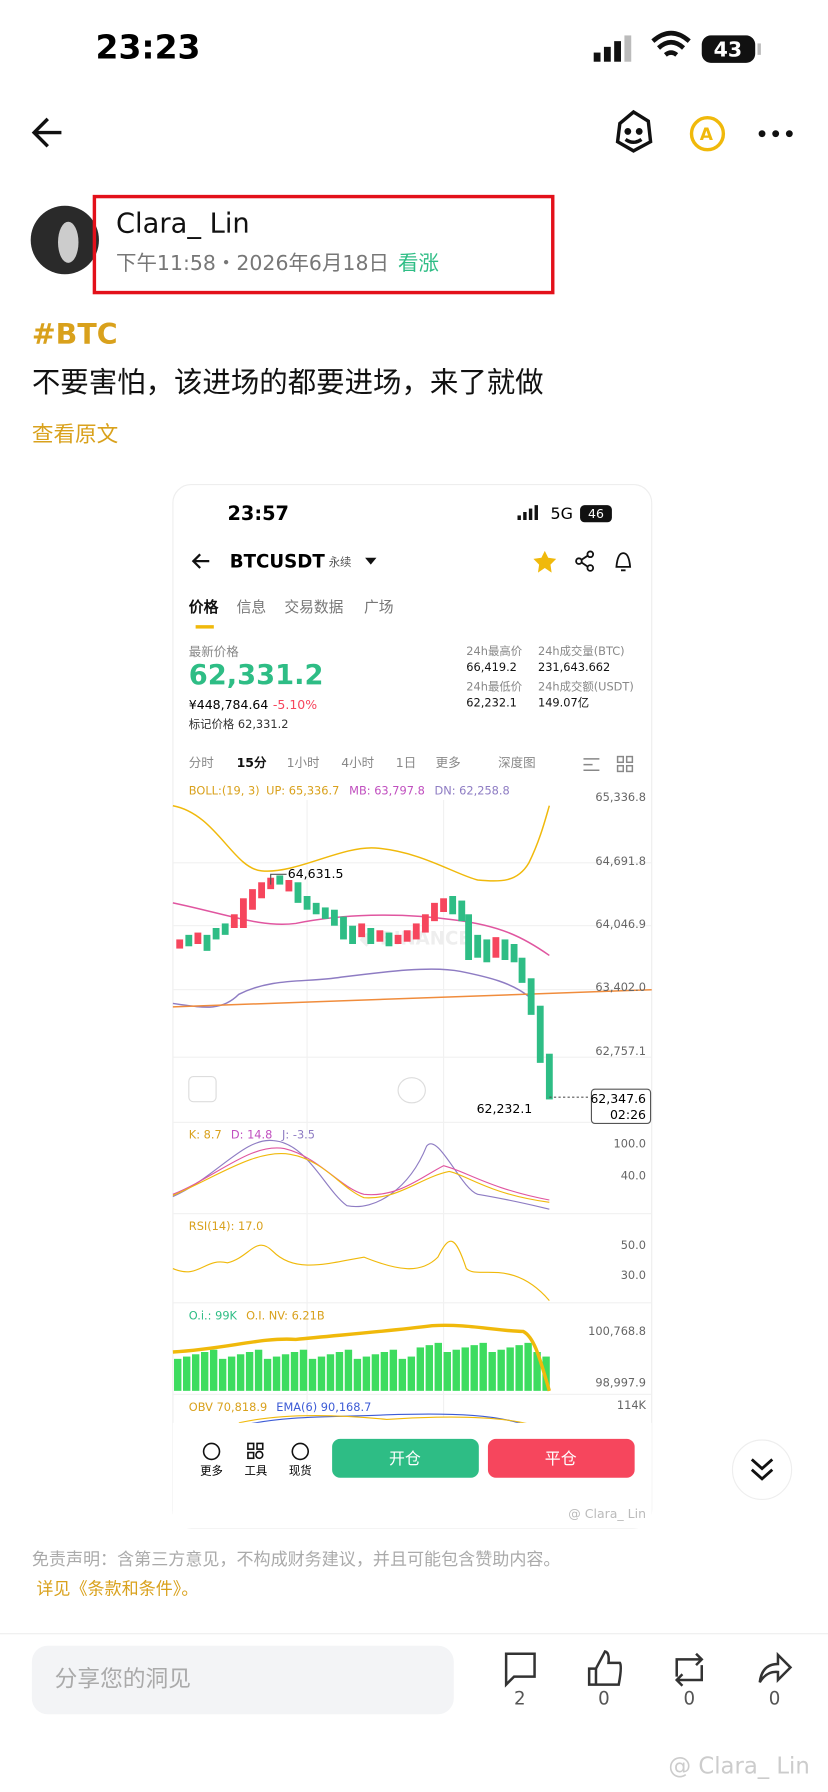 The image size is (828, 1792). What do you see at coordinates (634, 131) in the screenshot?
I see `emoji-button` at bounding box center [634, 131].